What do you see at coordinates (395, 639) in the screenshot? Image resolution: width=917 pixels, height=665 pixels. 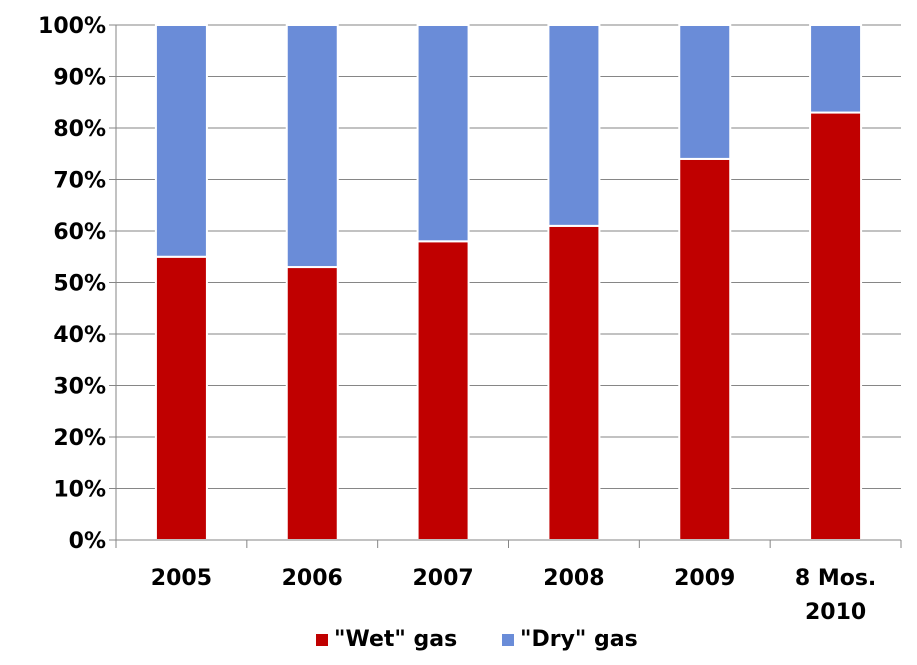 I see `legend-label-wet-gas: "Wet" gas` at bounding box center [395, 639].